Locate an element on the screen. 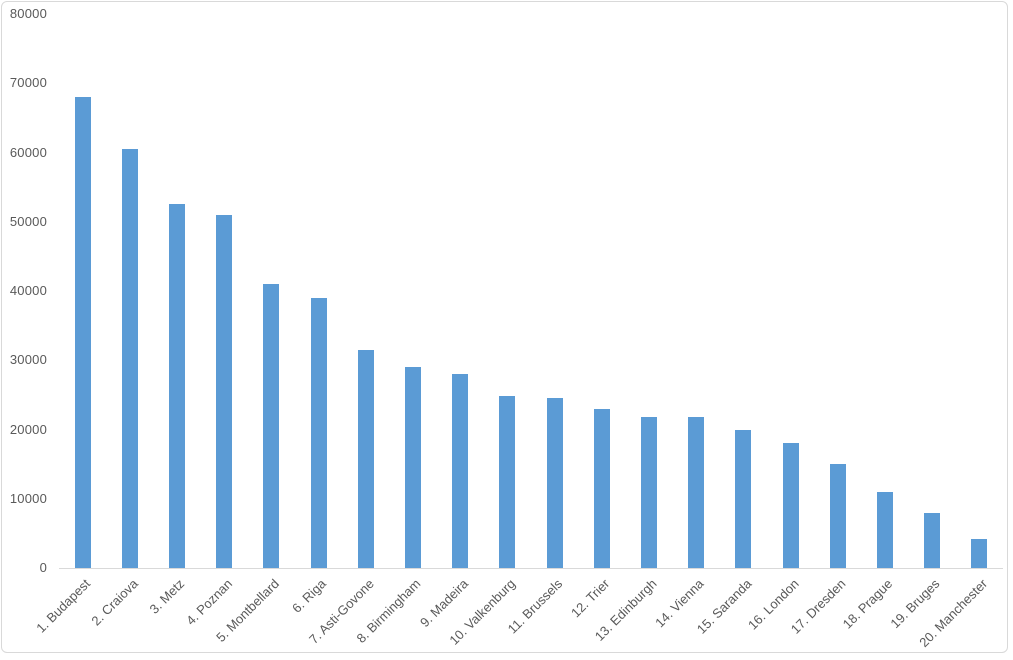 The image size is (1013, 660). y-tick-label: 30000 is located at coordinates (28, 360).